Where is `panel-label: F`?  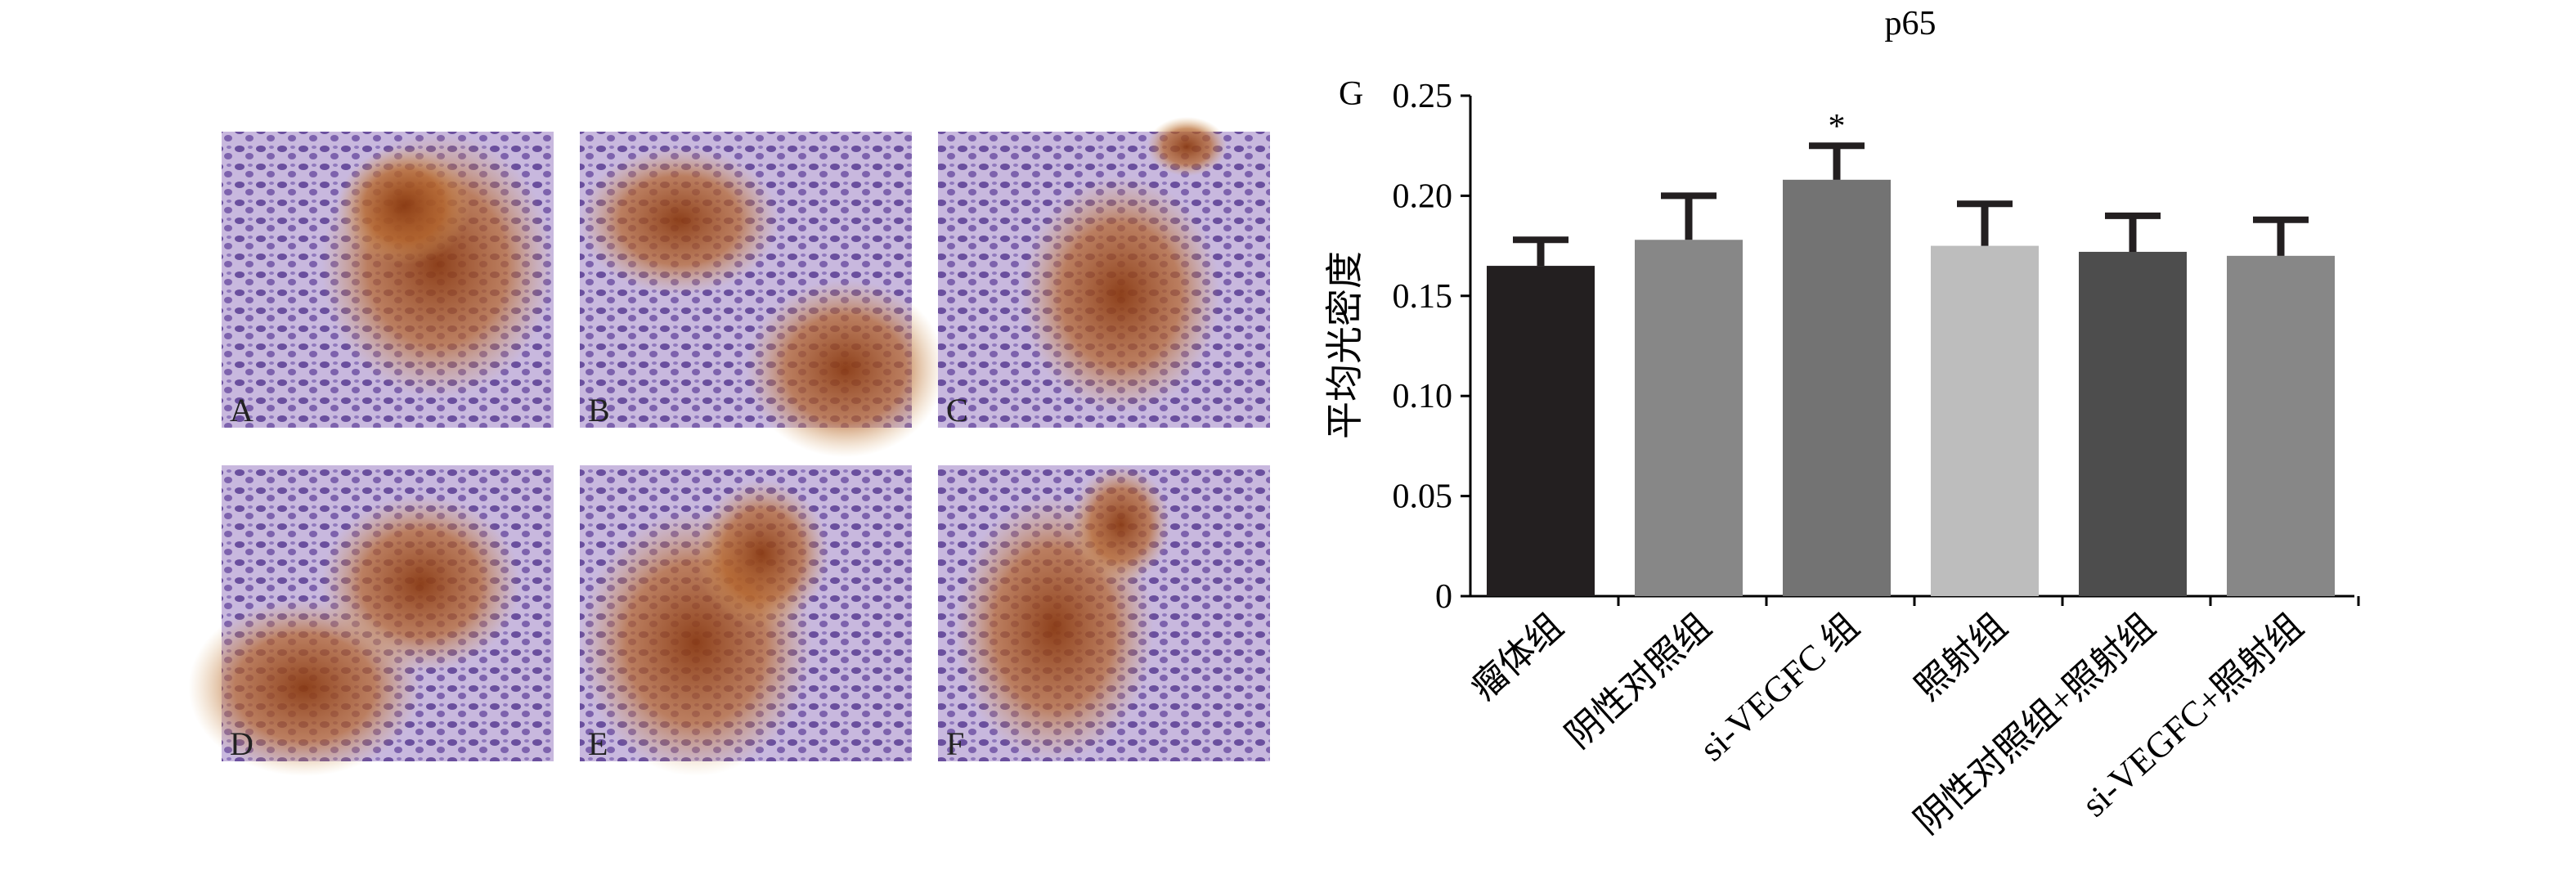 panel-label: F is located at coordinates (955, 744).